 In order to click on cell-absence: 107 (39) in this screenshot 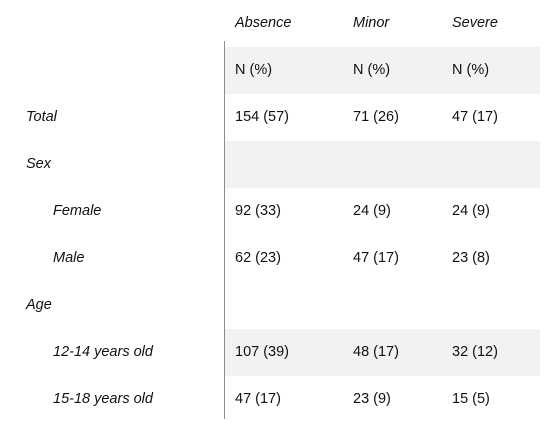, I will do `click(262, 352)`.